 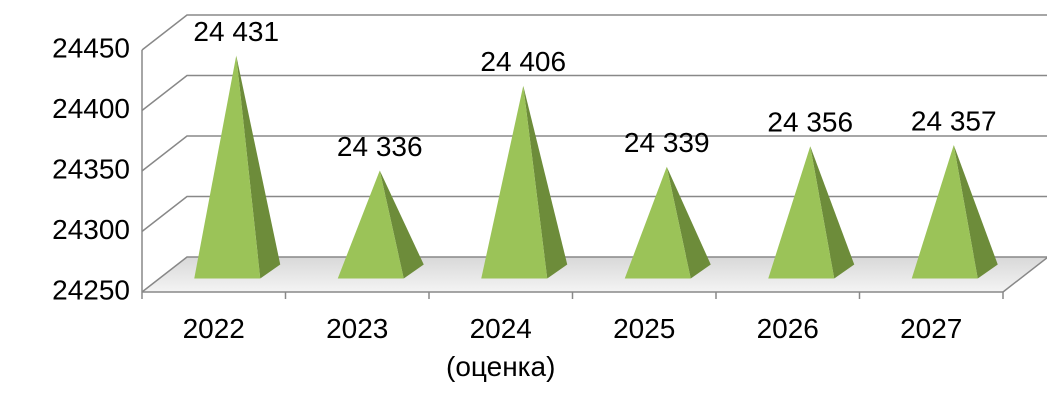 I want to click on x-tick-label: 2024 (оценка), so click(x=501, y=347).